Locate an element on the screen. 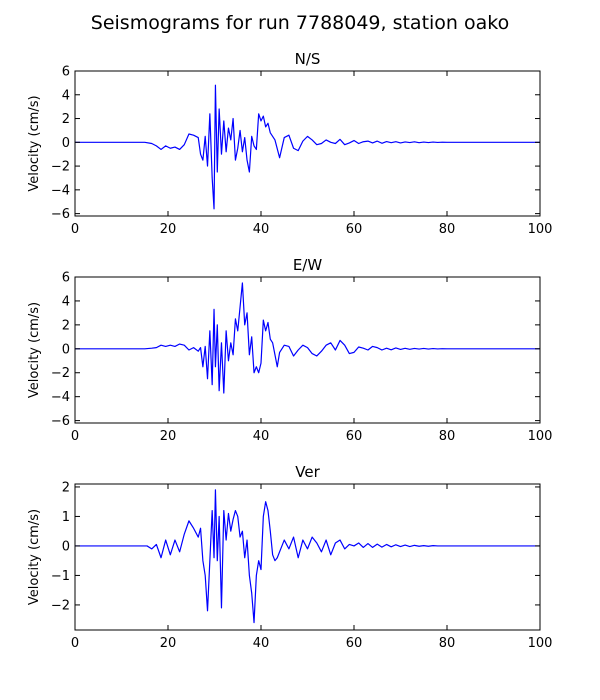  series-line-ew is located at coordinates (307, 338).